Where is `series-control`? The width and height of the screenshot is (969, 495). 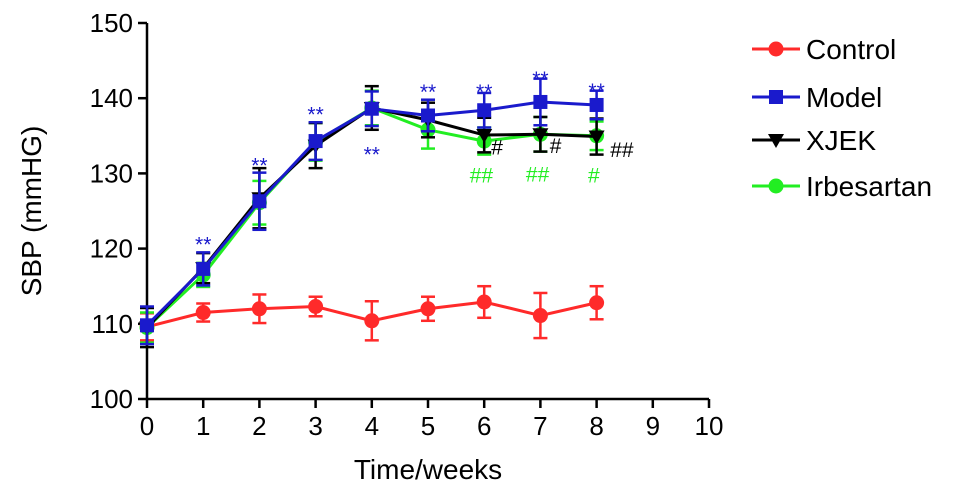
series-control is located at coordinates (372, 313).